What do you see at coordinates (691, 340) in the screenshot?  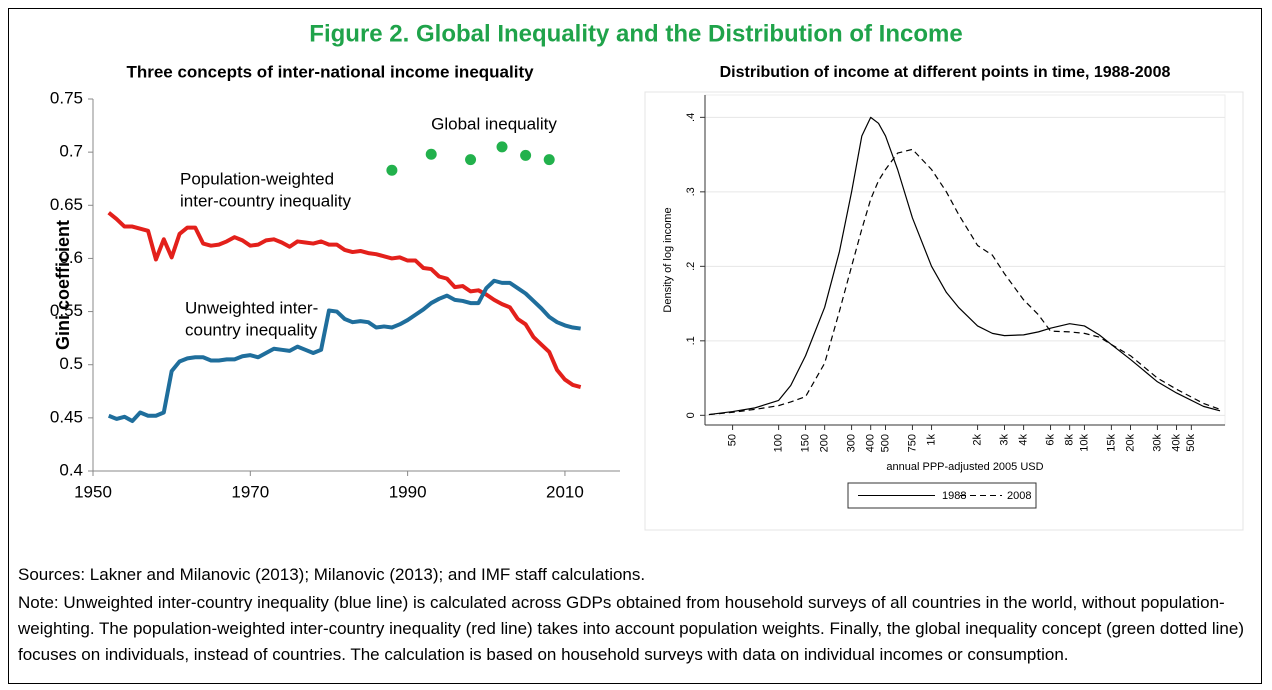 I see `y-tick-label: .1` at bounding box center [691, 340].